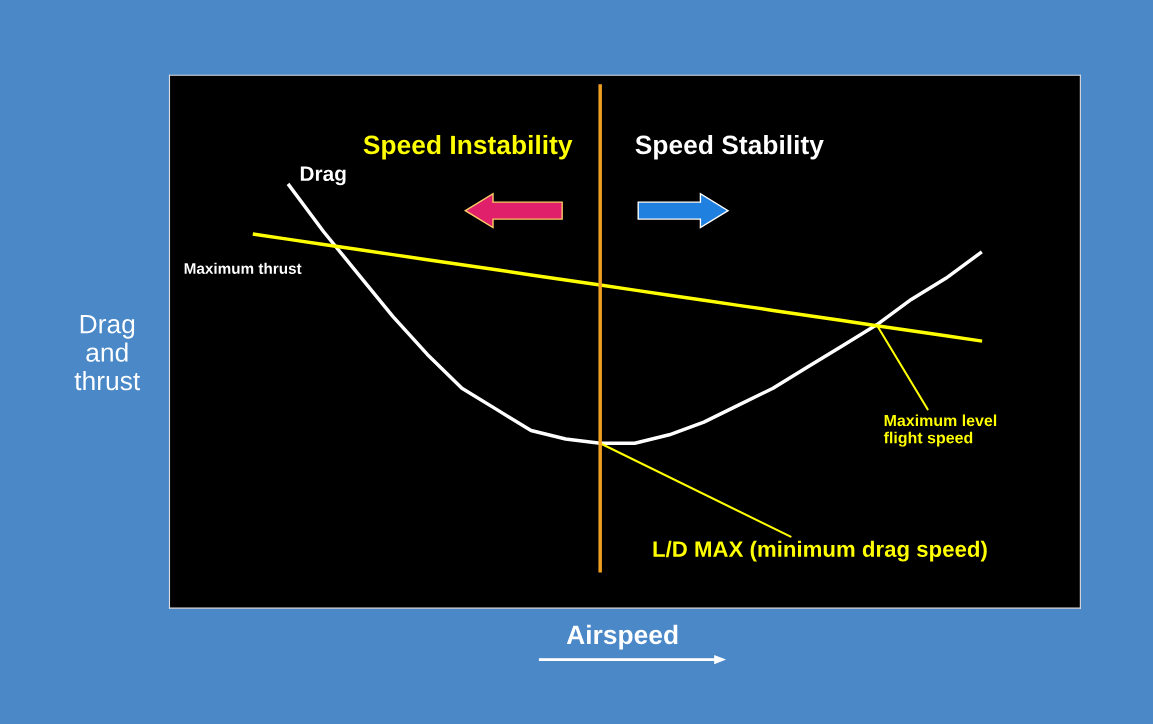 This screenshot has height=724, width=1153. I want to click on series-label: Drag, so click(323, 176).